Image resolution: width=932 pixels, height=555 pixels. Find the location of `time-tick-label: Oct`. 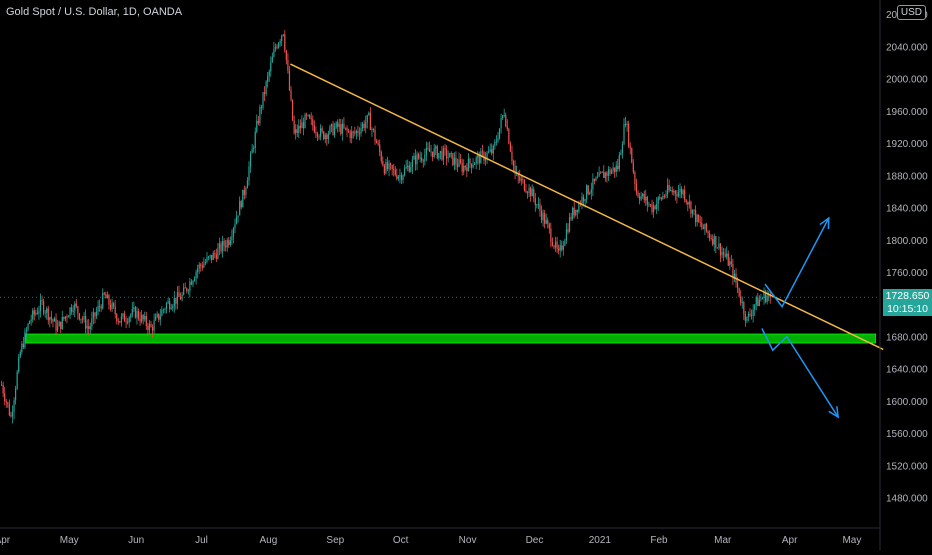

time-tick-label: Oct is located at coordinates (401, 540).